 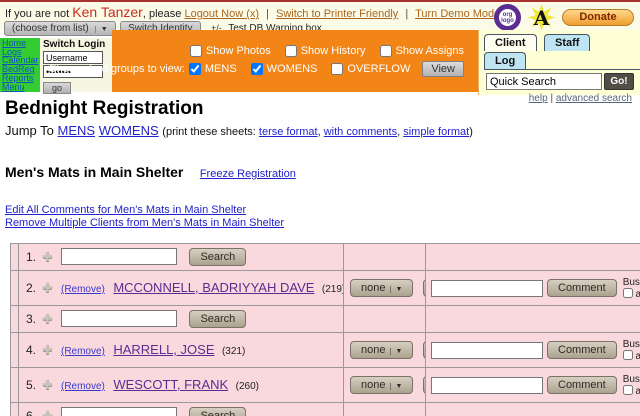 What do you see at coordinates (128, 130) in the screenshot?
I see `jump-womens-link: WOMENS` at bounding box center [128, 130].